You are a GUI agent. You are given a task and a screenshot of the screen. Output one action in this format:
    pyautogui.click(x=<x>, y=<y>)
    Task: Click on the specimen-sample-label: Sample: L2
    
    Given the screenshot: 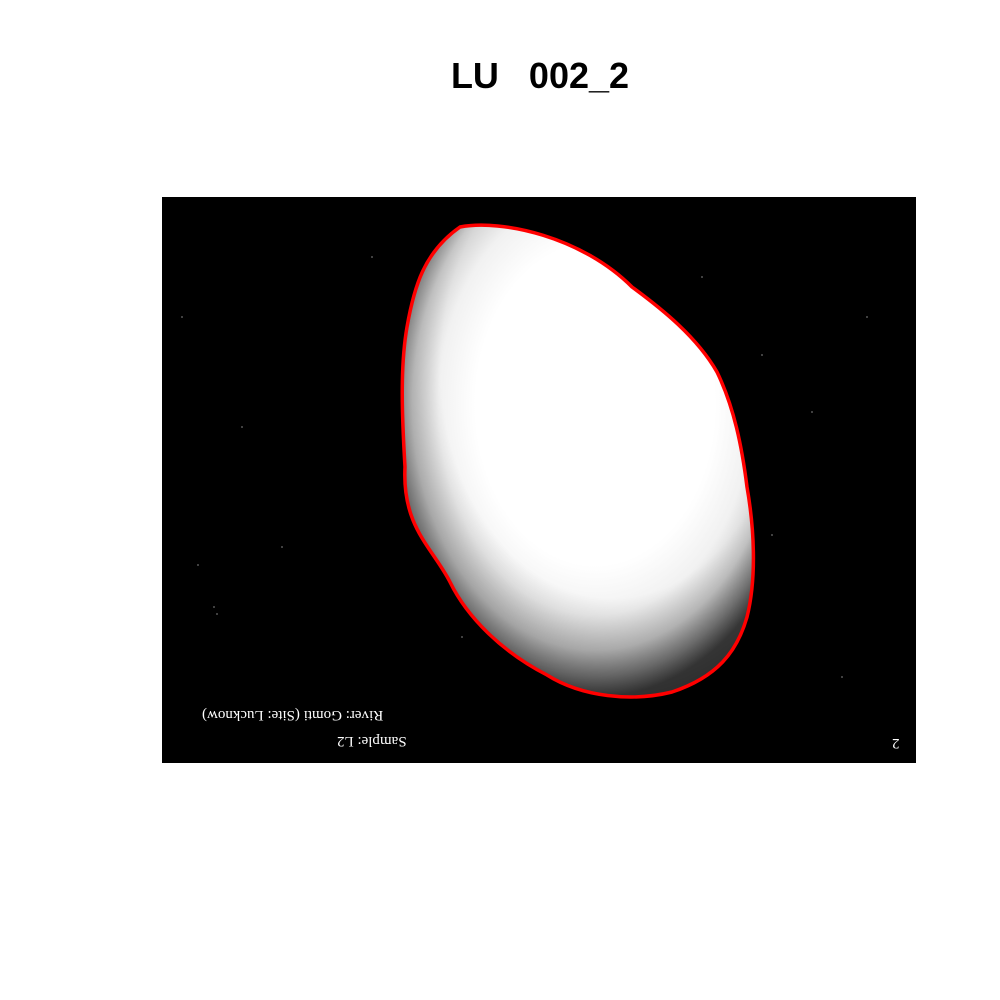 What is the action you would take?
    pyautogui.click(x=372, y=741)
    